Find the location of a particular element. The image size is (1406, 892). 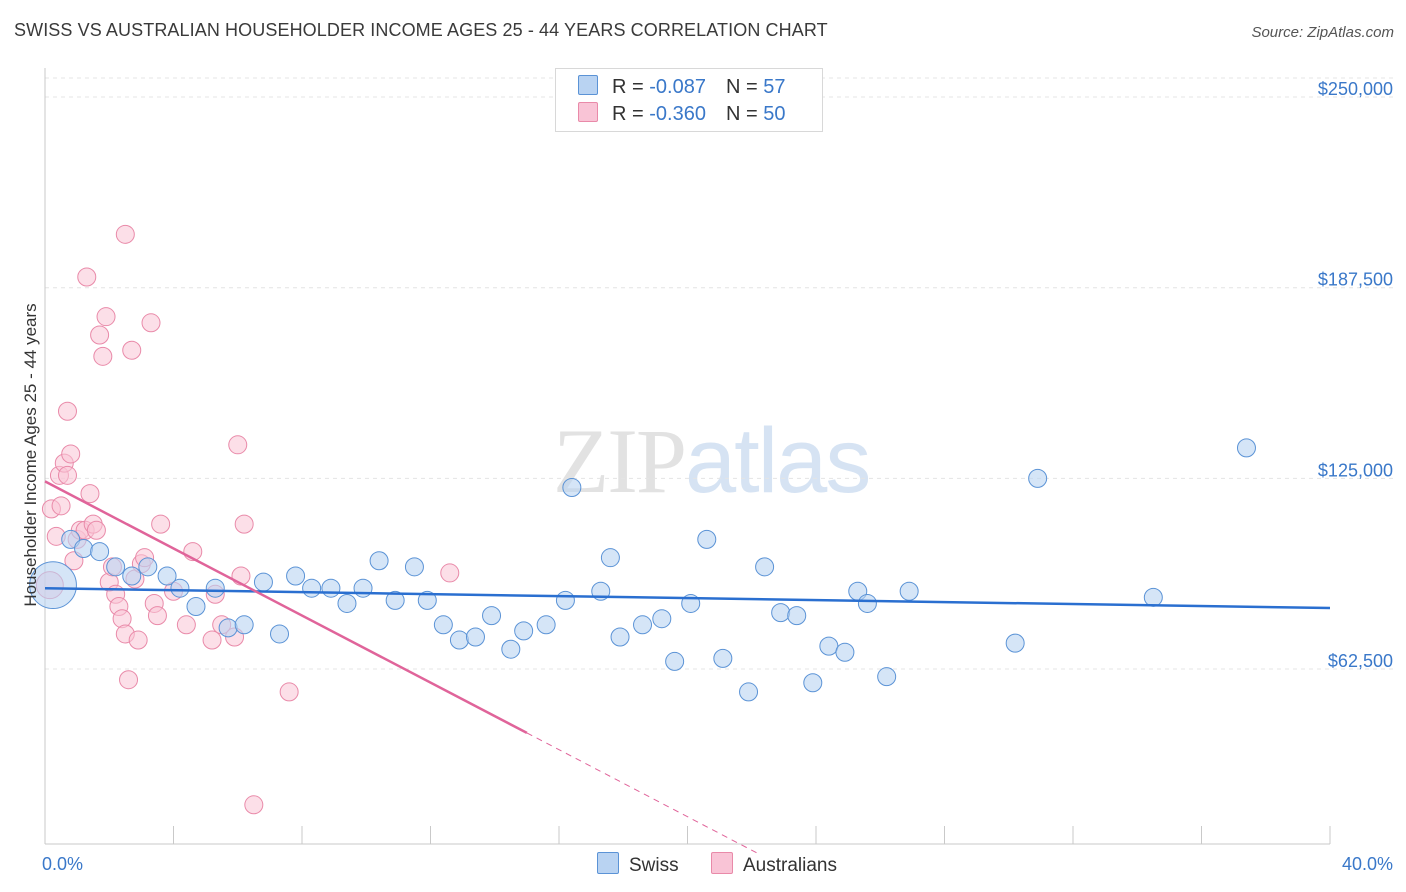

swiss-n-label: N = is located at coordinates (744, 87).